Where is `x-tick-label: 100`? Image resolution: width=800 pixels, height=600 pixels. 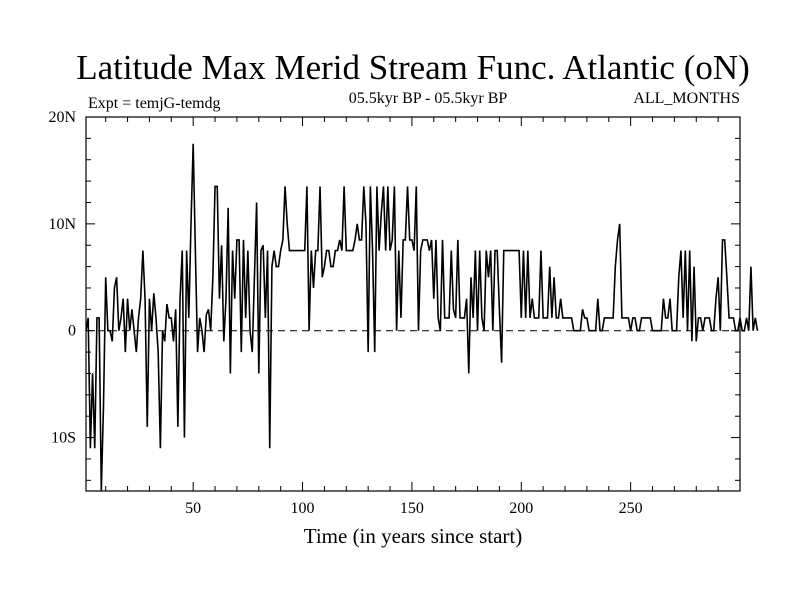
x-tick-label: 100 is located at coordinates (303, 508).